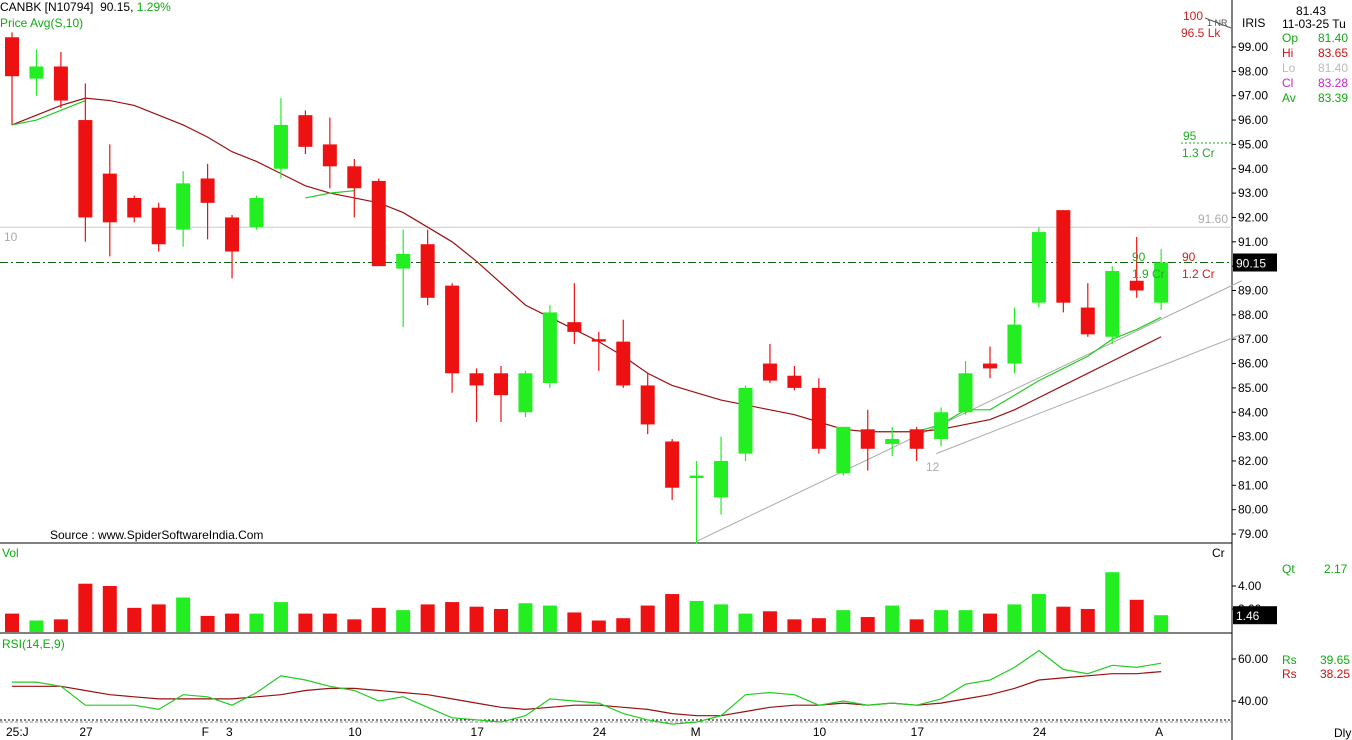 The image size is (1352, 740). What do you see at coordinates (1248, 616) in the screenshot?
I see `volume-last-label: 1.46` at bounding box center [1248, 616].